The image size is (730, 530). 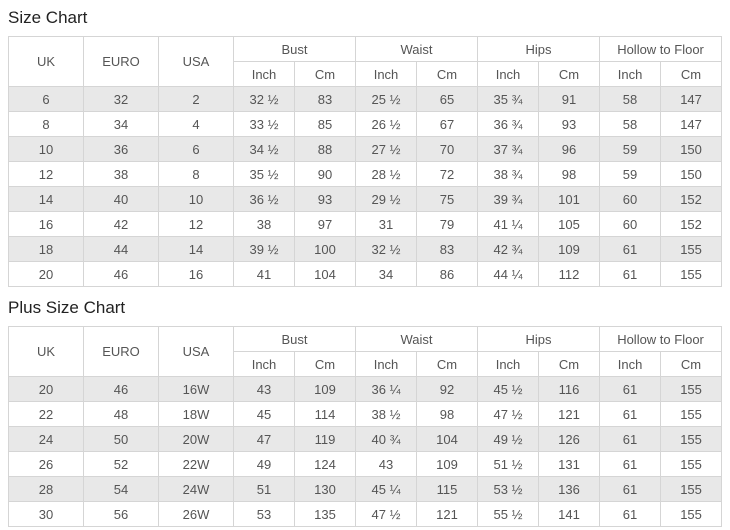 What do you see at coordinates (325, 124) in the screenshot?
I see `table-cell: 85` at bounding box center [325, 124].